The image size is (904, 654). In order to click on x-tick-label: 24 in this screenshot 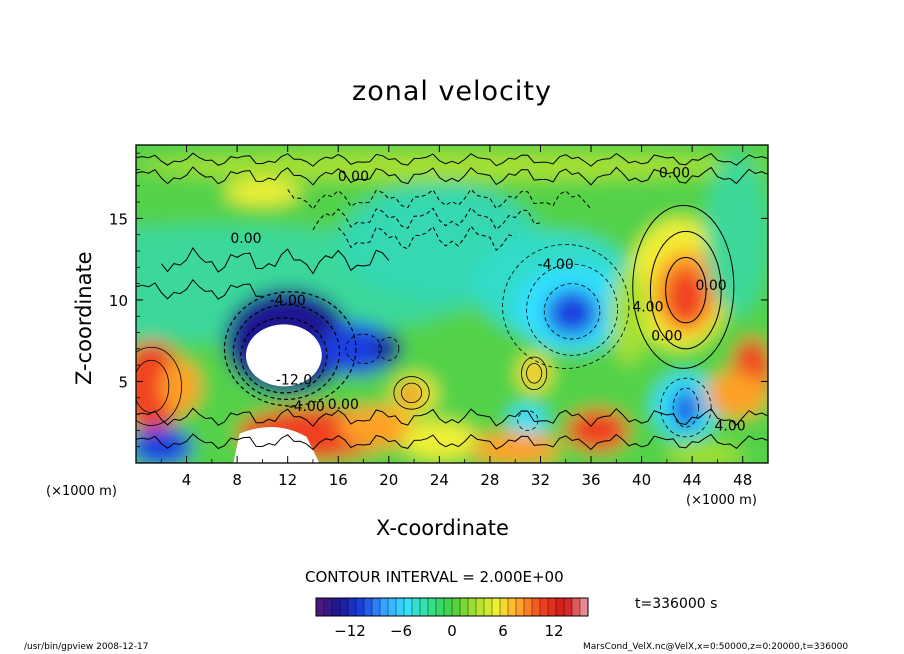, I will do `click(439, 480)`.